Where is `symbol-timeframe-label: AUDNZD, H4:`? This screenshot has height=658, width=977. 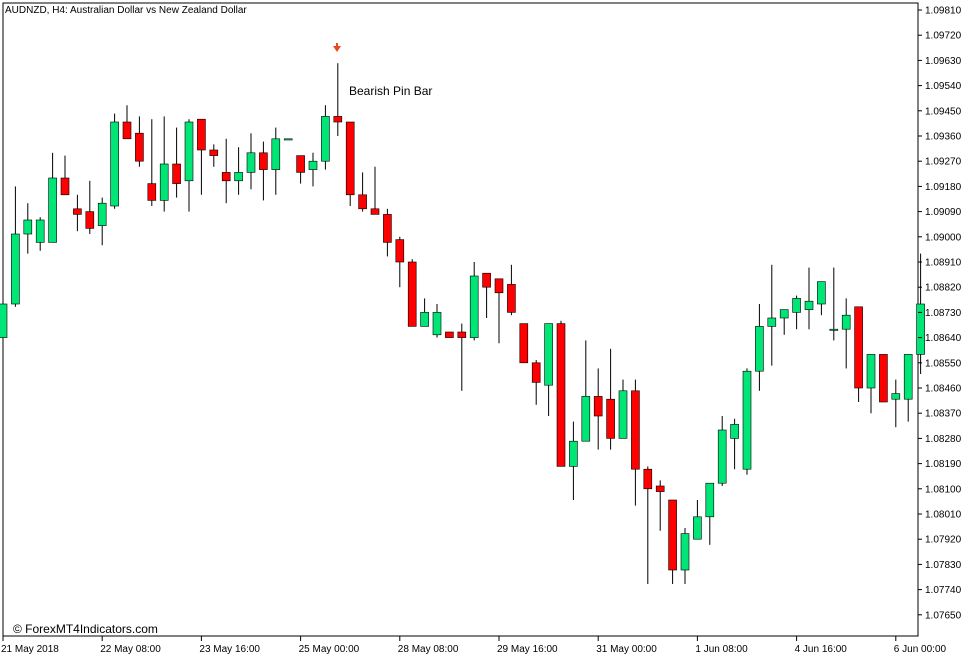 symbol-timeframe-label: AUDNZD, H4: is located at coordinates (36, 10).